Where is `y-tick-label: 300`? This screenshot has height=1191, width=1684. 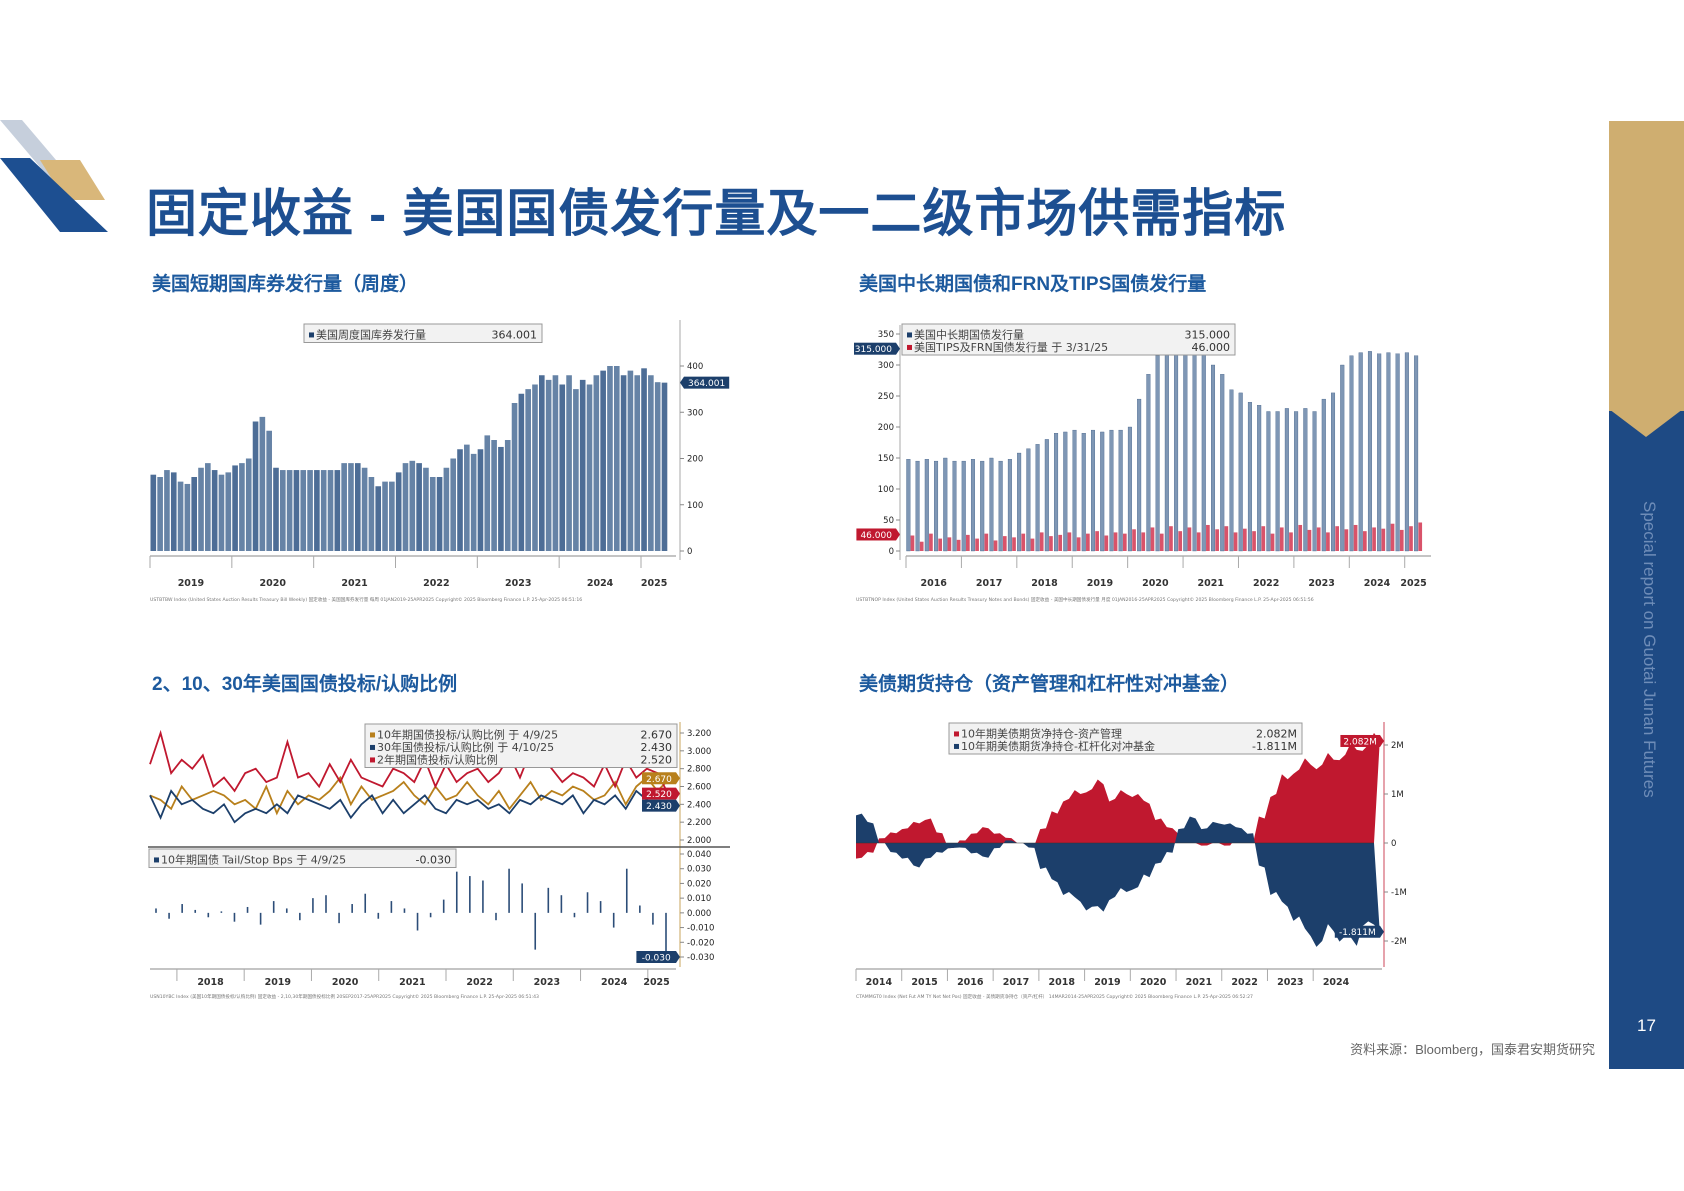 y-tick-label: 300 is located at coordinates (695, 413).